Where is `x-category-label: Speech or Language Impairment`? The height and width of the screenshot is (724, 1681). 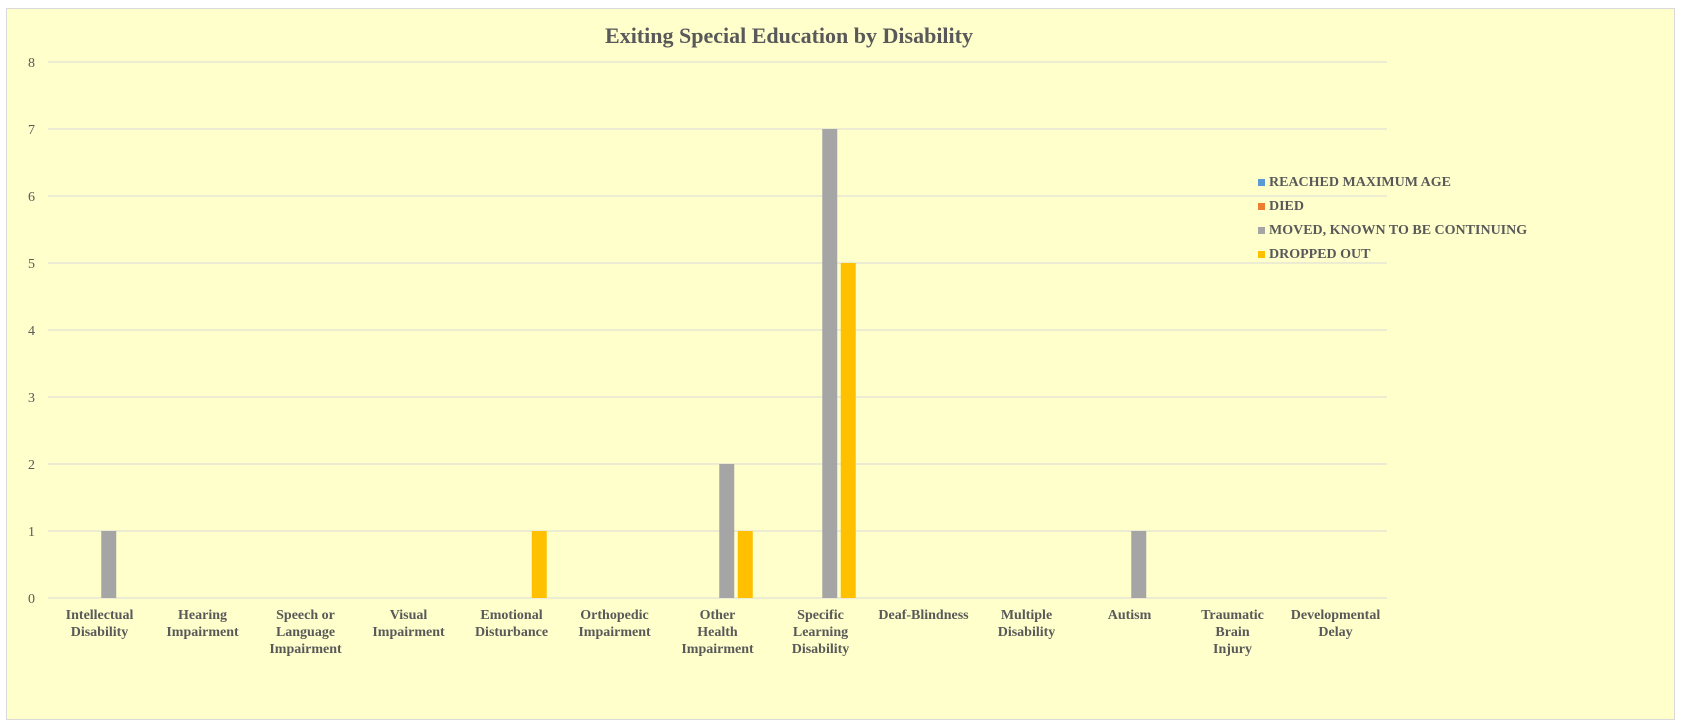
x-category-label: Speech or Language Impairment is located at coordinates (305, 632).